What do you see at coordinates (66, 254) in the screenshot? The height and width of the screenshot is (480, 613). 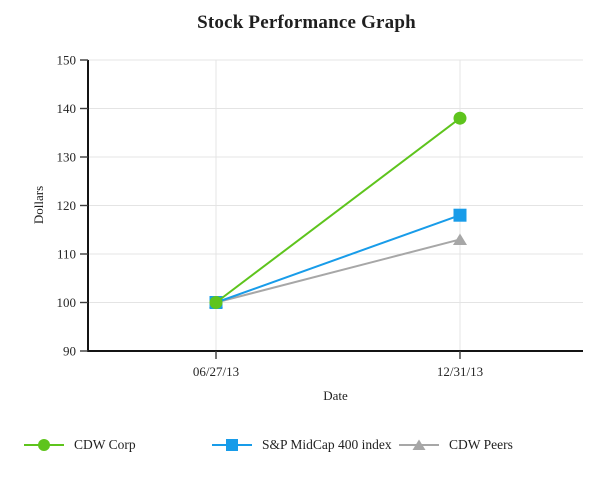 I see `y-tick-label: 110` at bounding box center [66, 254].